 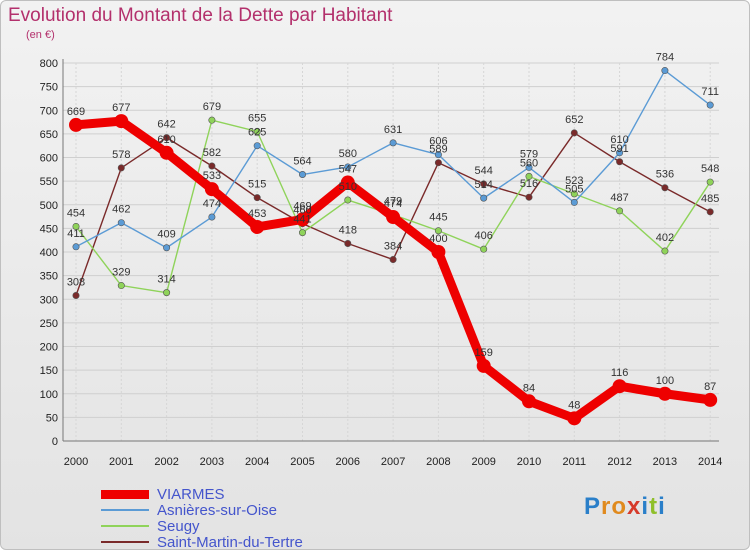 What do you see at coordinates (49, 300) in the screenshot?
I see `y-tick-label: 300` at bounding box center [49, 300].